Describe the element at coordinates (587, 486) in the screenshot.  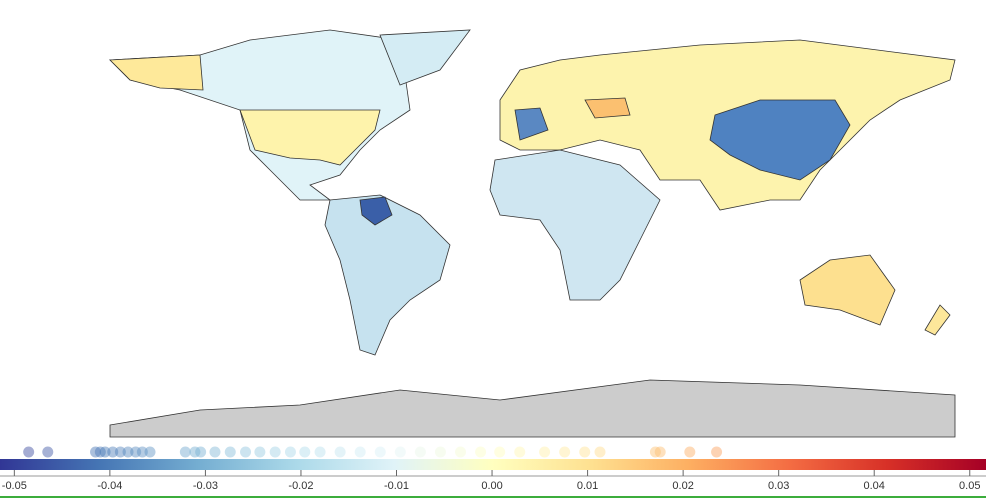
I see `tick-label: 0.01` at that location.